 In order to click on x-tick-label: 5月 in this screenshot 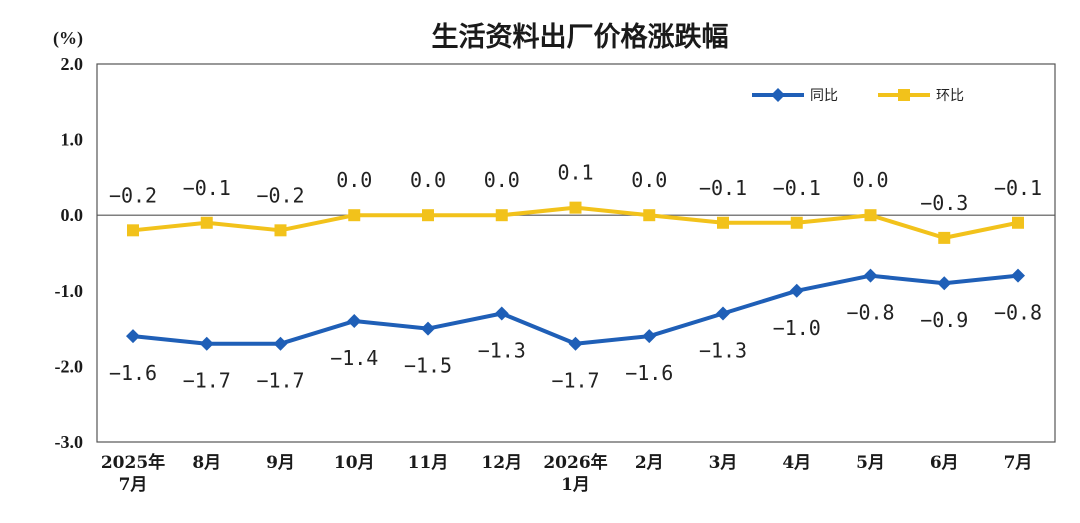, I will do `click(870, 463)`.